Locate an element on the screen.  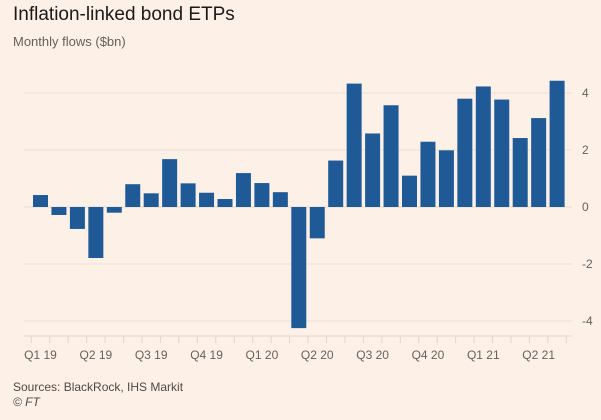
x-tick-label: Q3 19 is located at coordinates (151, 355).